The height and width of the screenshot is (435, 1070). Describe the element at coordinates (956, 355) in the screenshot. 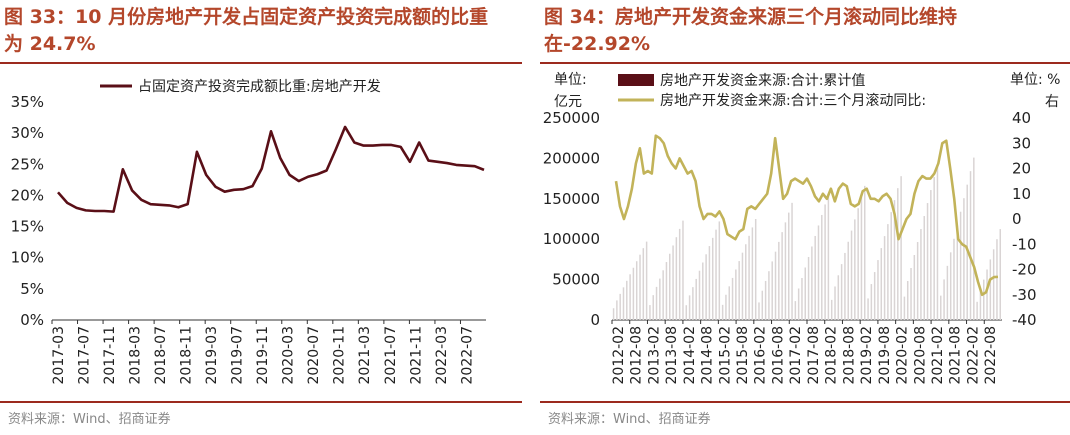

I see `x-tick-label-right: 2021-08` at that location.